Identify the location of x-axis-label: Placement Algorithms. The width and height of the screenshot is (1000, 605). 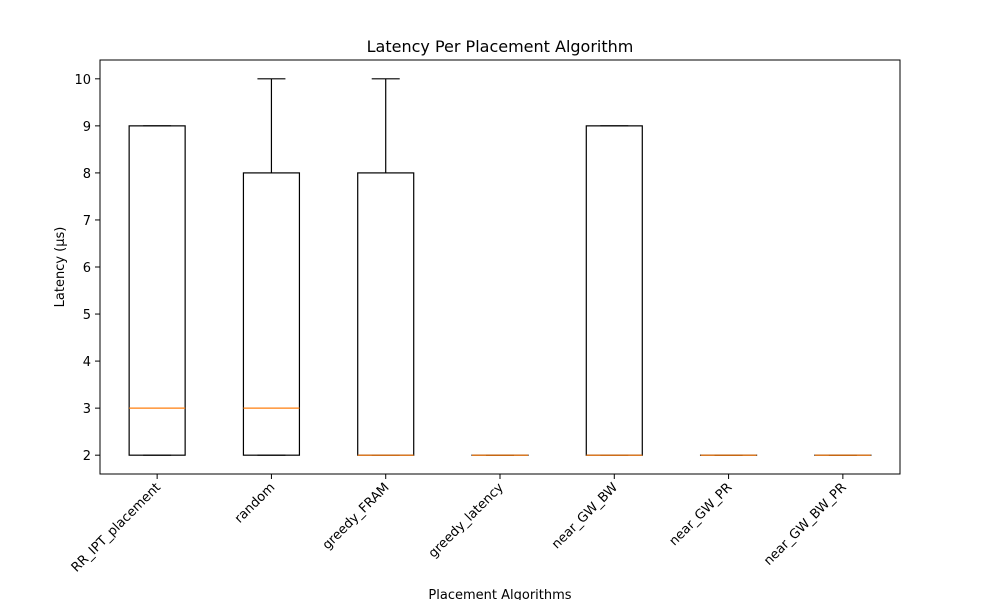
(499, 594).